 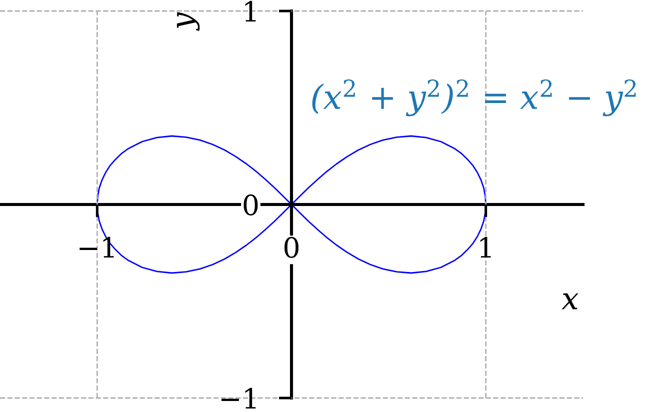 What do you see at coordinates (188, 21) in the screenshot?
I see `y-axis-title: y` at bounding box center [188, 21].